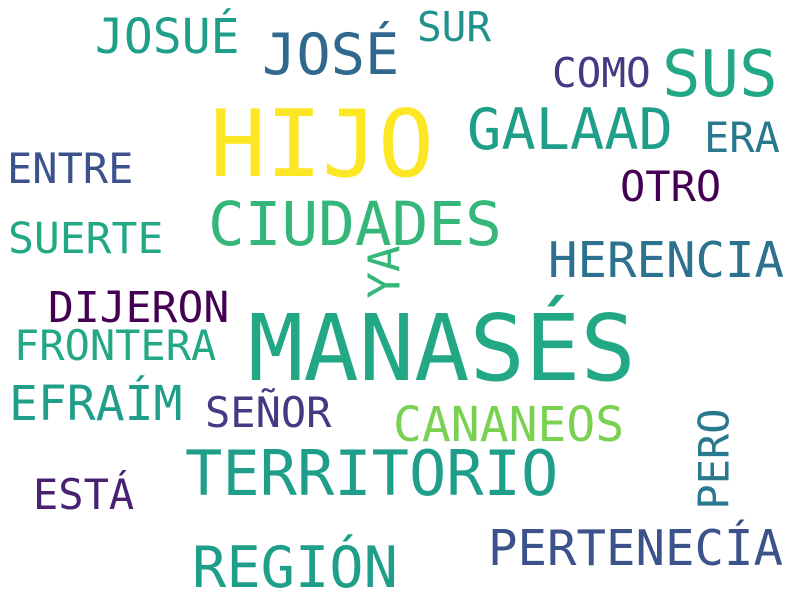  Describe the element at coordinates (454, 27) in the screenshot. I see `word-sur: SUR` at that location.